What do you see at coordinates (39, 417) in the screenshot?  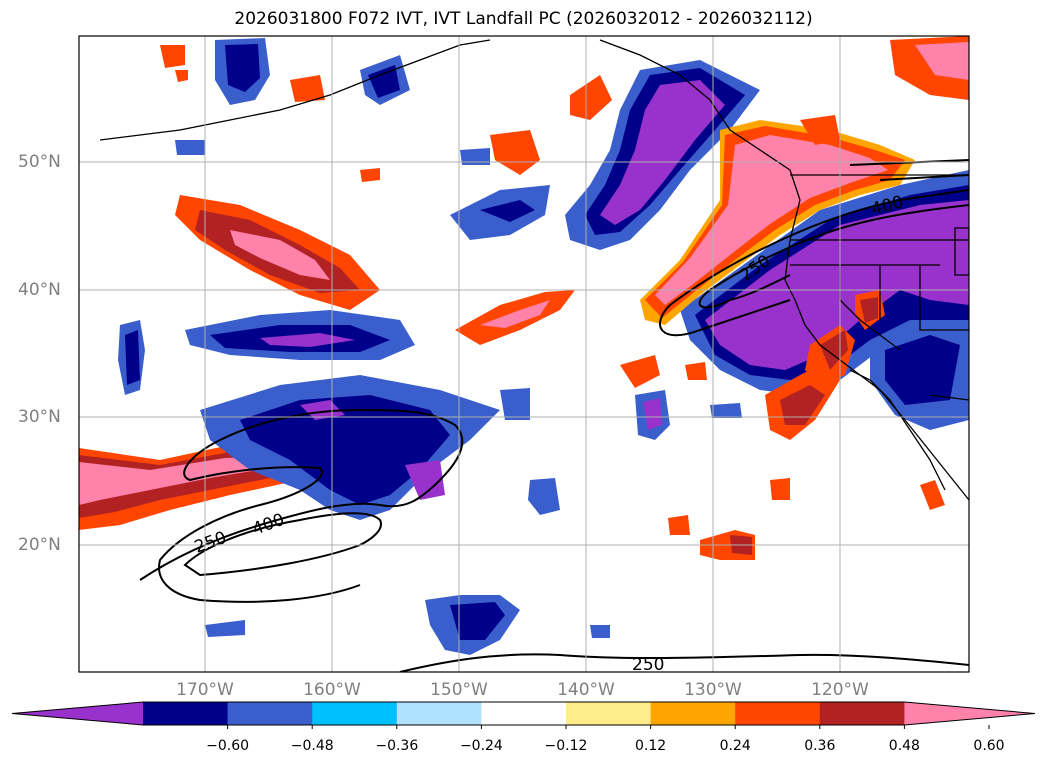 I see `lat-label: 30°N` at bounding box center [39, 417].